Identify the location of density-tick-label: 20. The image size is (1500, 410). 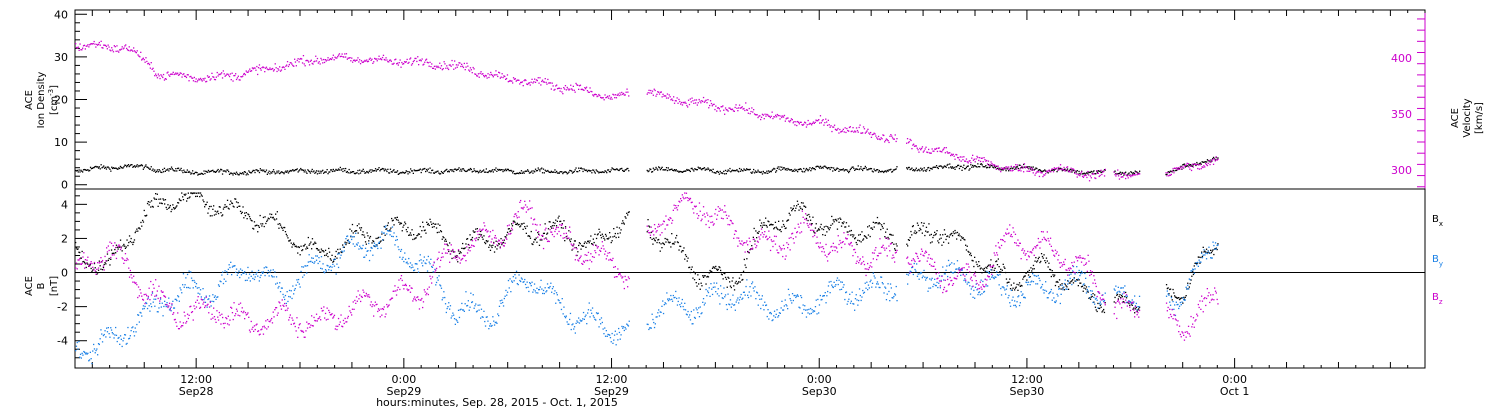
(61, 100).